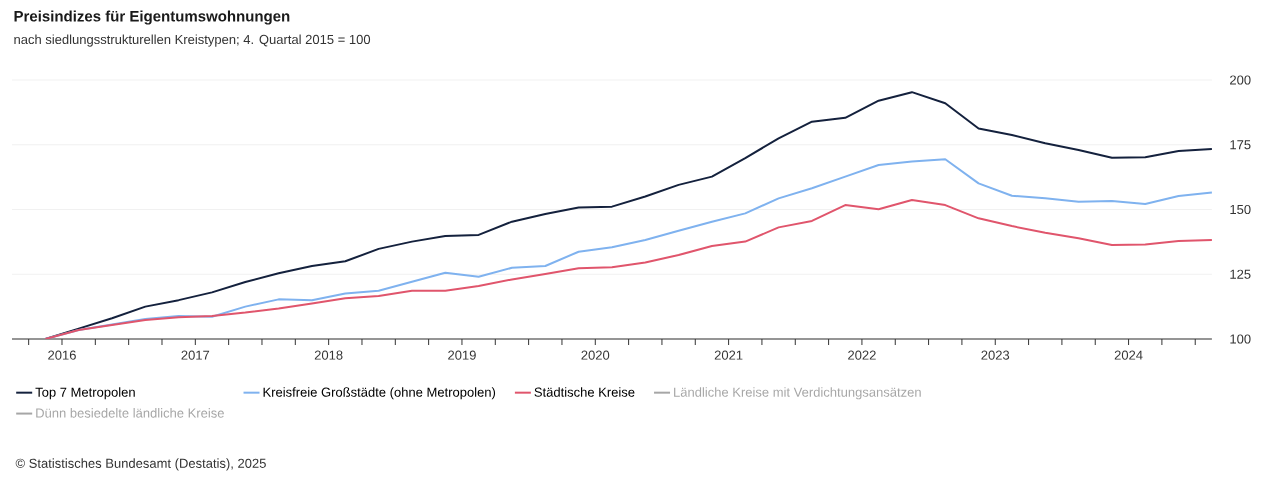  I want to click on y-tick-label: 175, so click(1240, 145).